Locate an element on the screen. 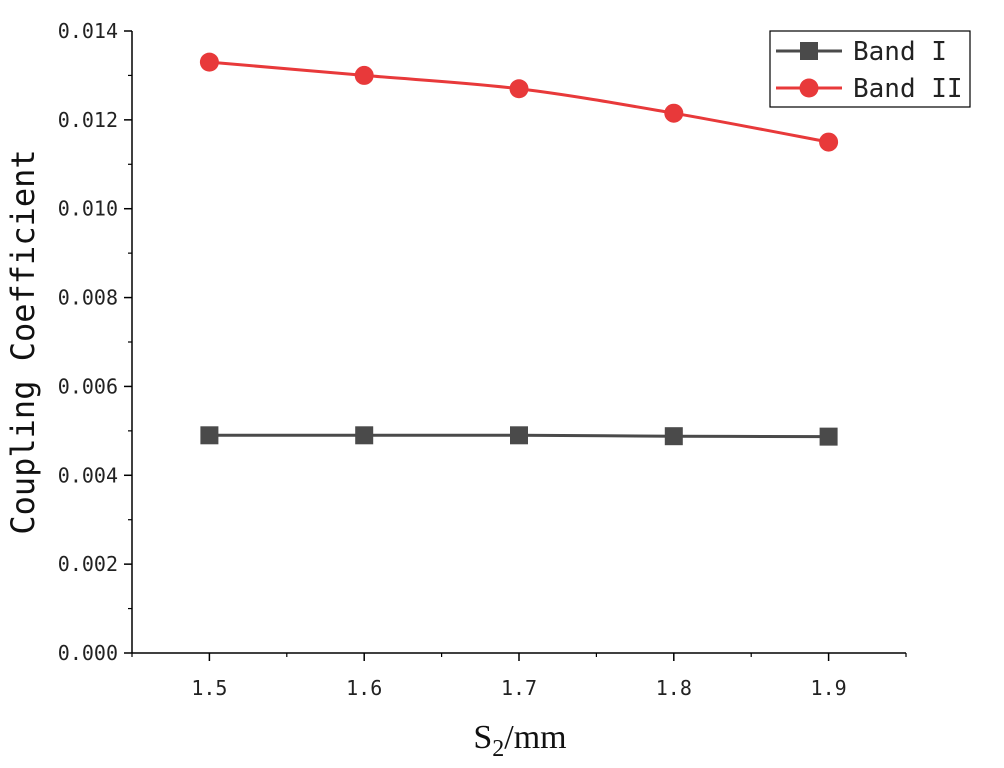 The height and width of the screenshot is (768, 1004). y-tick-label: 0.010 is located at coordinates (88, 209).